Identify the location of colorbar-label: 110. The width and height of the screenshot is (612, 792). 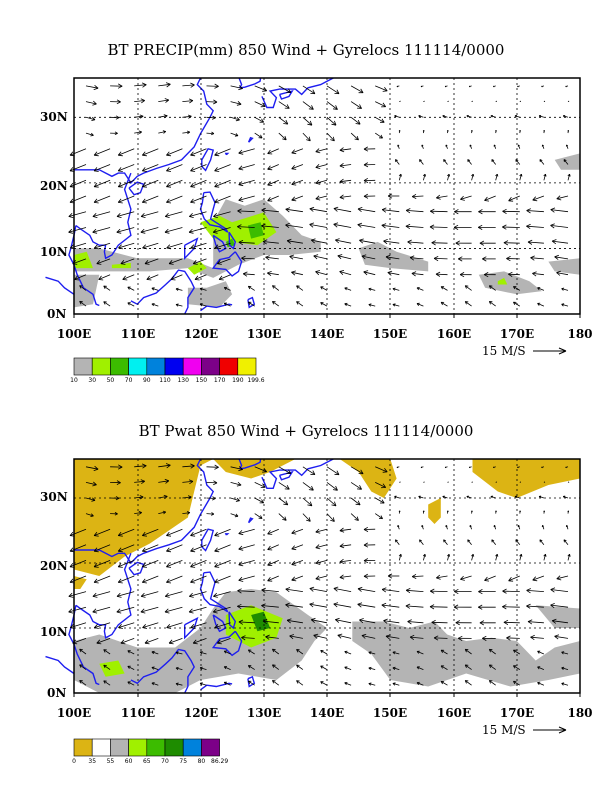
(165, 380).